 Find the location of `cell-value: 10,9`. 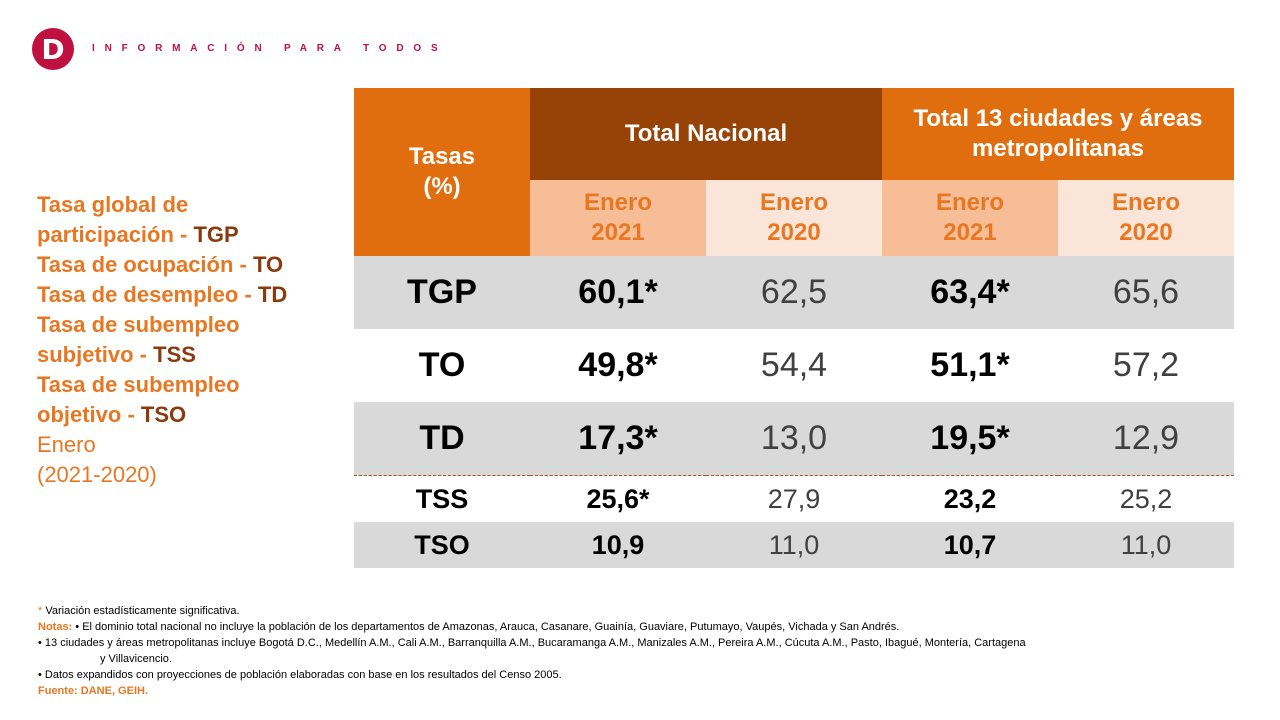

cell-value: 10,9 is located at coordinates (618, 545).